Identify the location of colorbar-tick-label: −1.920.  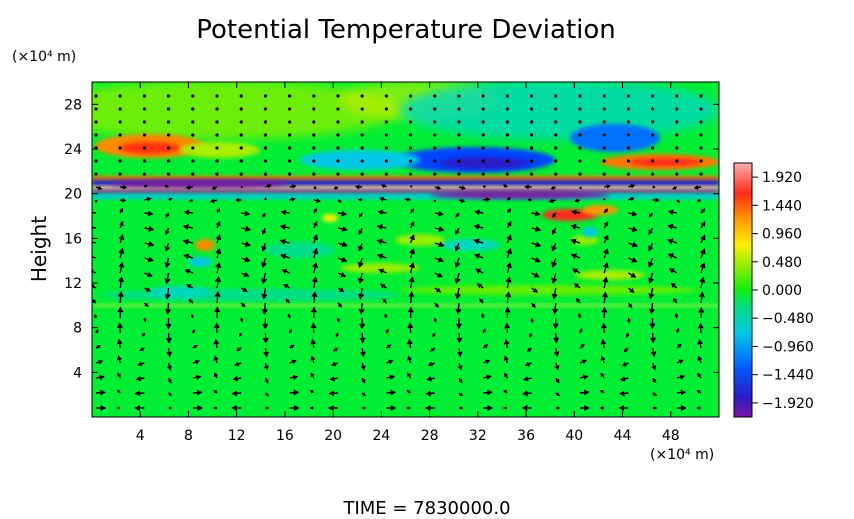
(788, 404).